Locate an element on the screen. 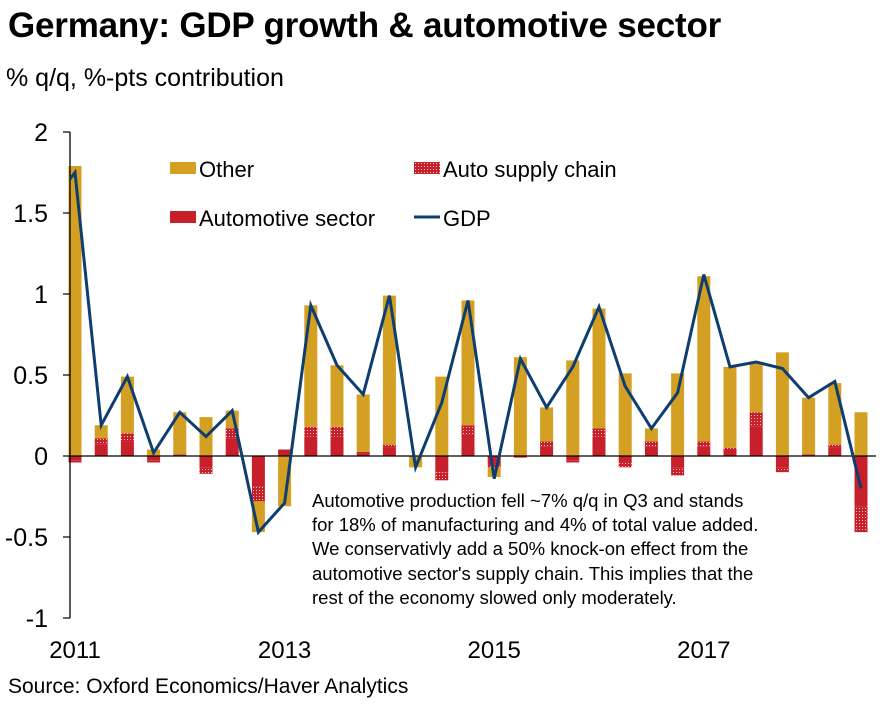  source-note: Source: Oxford Economics/Haver Analytics is located at coordinates (208, 686).